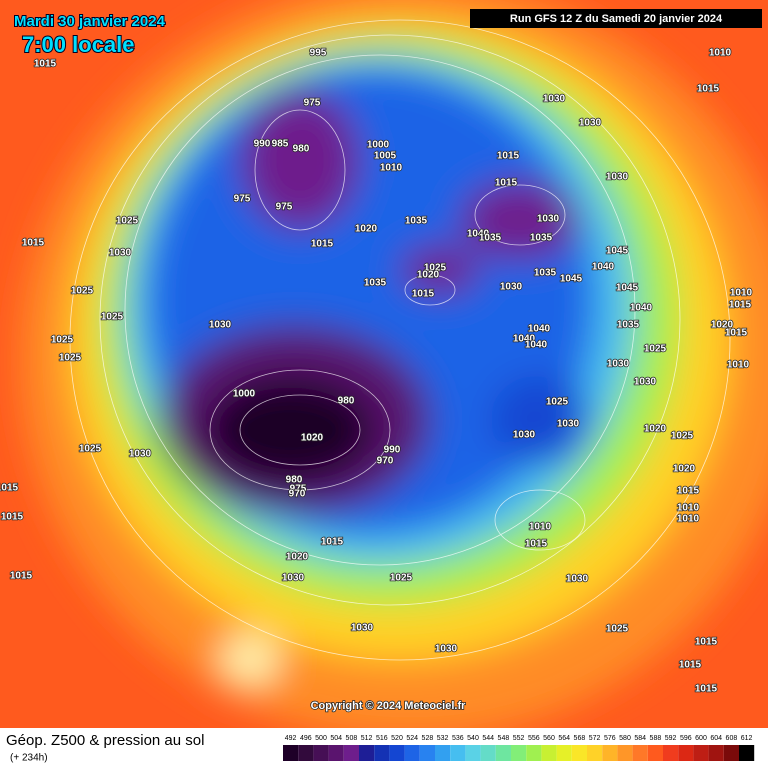  Describe the element at coordinates (336, 738) in the screenshot. I see `legend-label: 504` at that location.